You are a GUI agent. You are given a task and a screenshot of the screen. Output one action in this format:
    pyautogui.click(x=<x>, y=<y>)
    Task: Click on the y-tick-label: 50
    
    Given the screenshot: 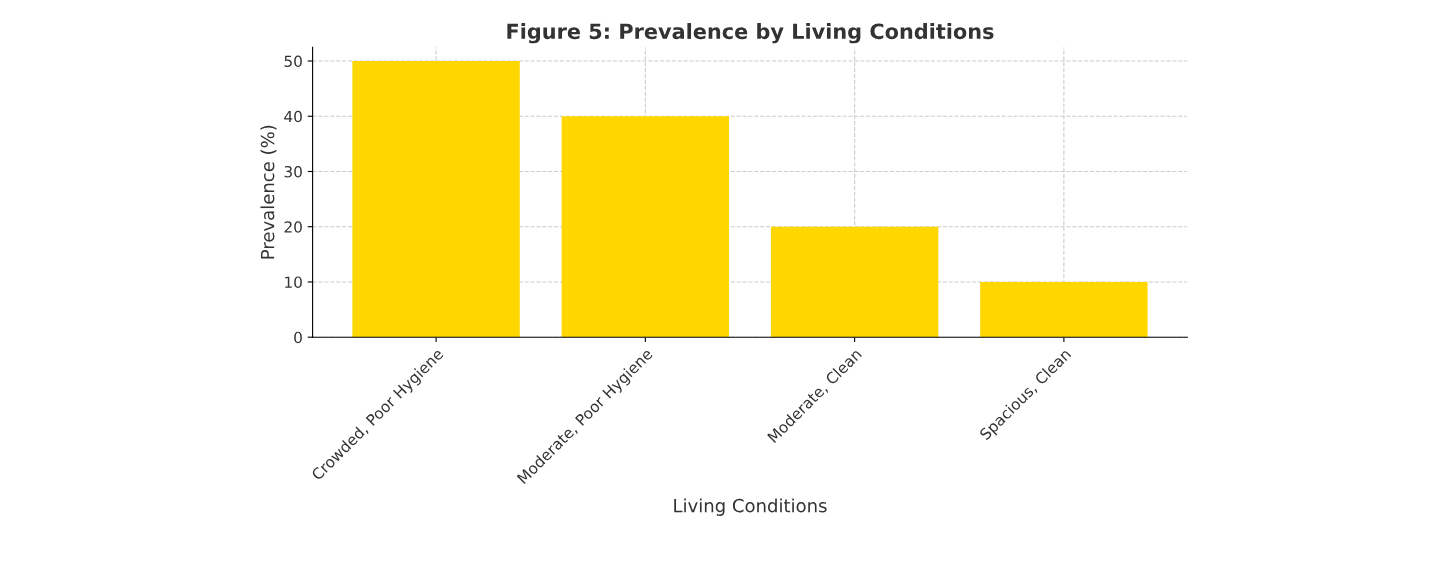 What is the action you would take?
    pyautogui.click(x=293, y=61)
    